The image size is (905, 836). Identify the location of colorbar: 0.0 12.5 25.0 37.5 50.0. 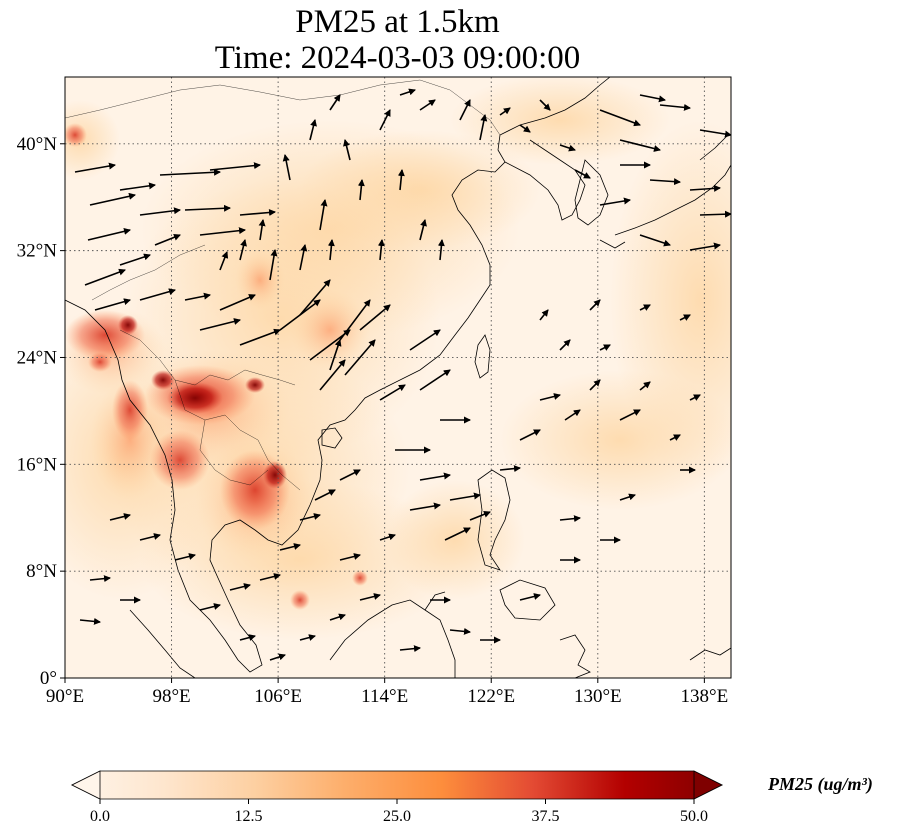
(397, 797).